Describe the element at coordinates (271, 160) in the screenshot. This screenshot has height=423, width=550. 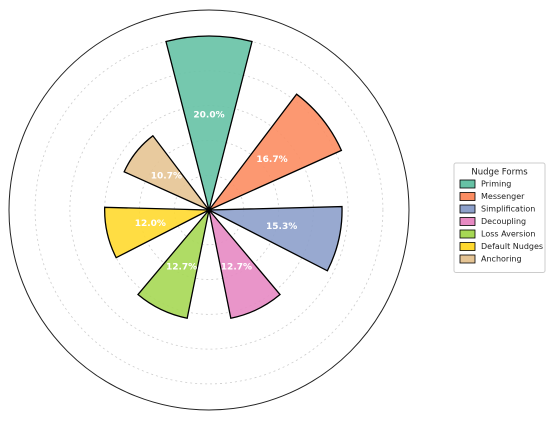
I see `value-label: 16.7%` at that location.